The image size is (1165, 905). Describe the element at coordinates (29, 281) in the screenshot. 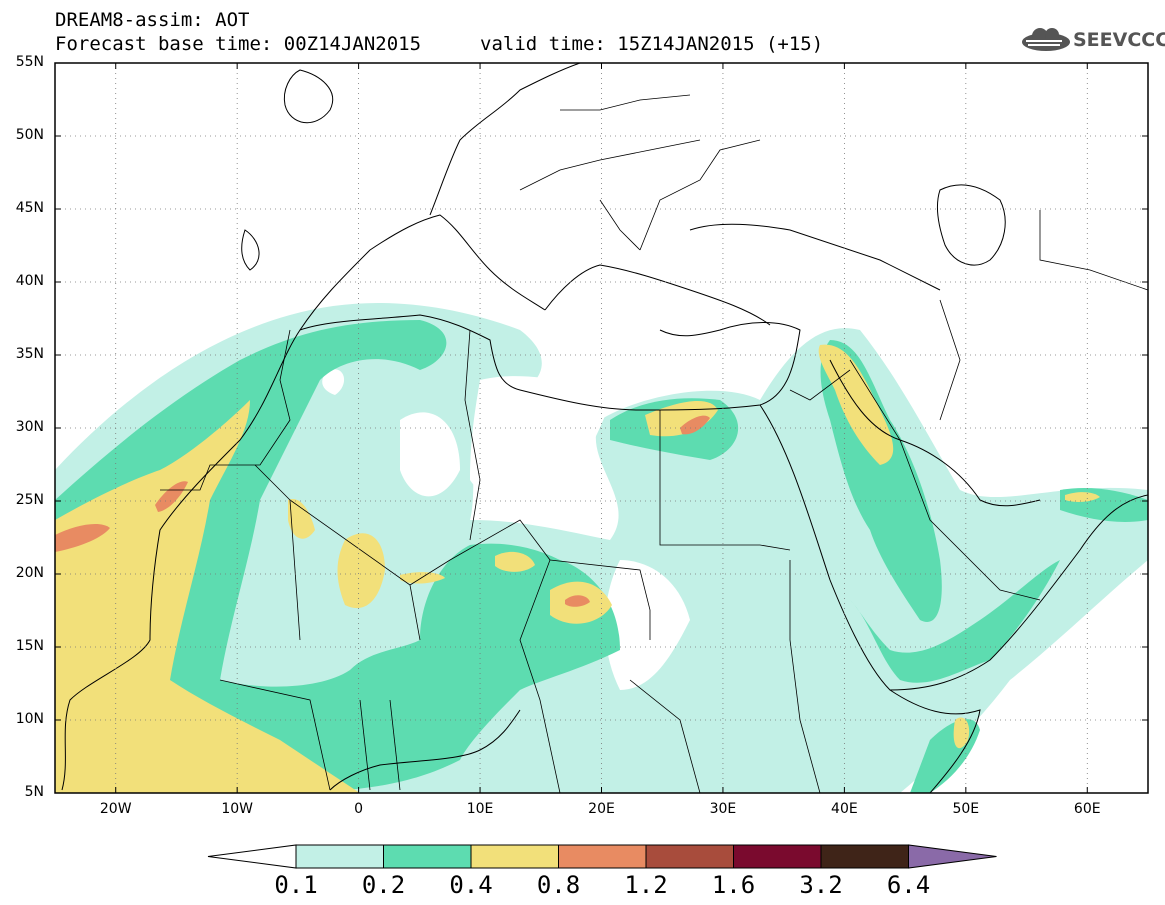

I see `lat-label: 40N` at that location.